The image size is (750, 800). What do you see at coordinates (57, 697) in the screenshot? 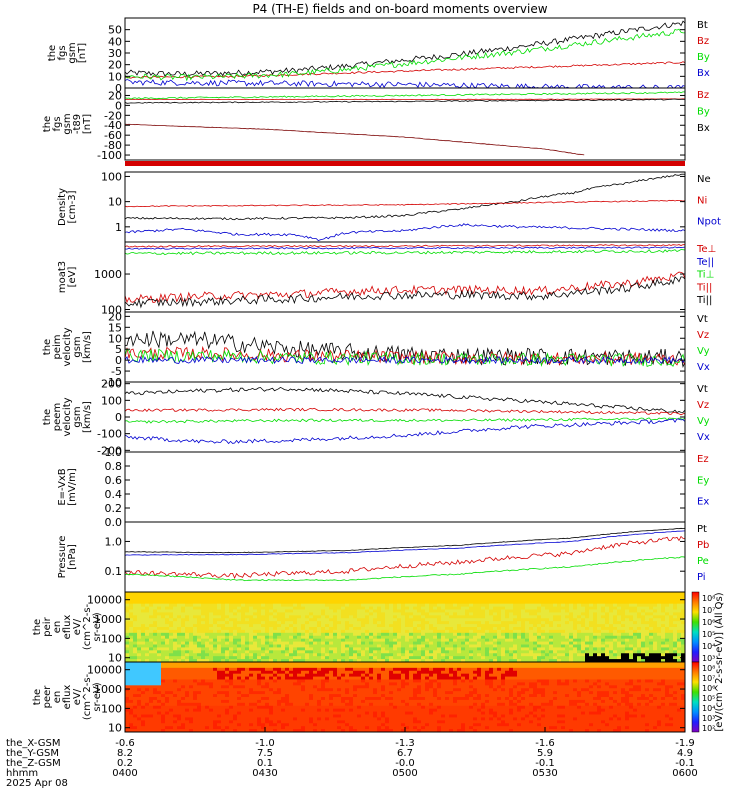
I see `y-axis-label-line: en` at bounding box center [57, 697].